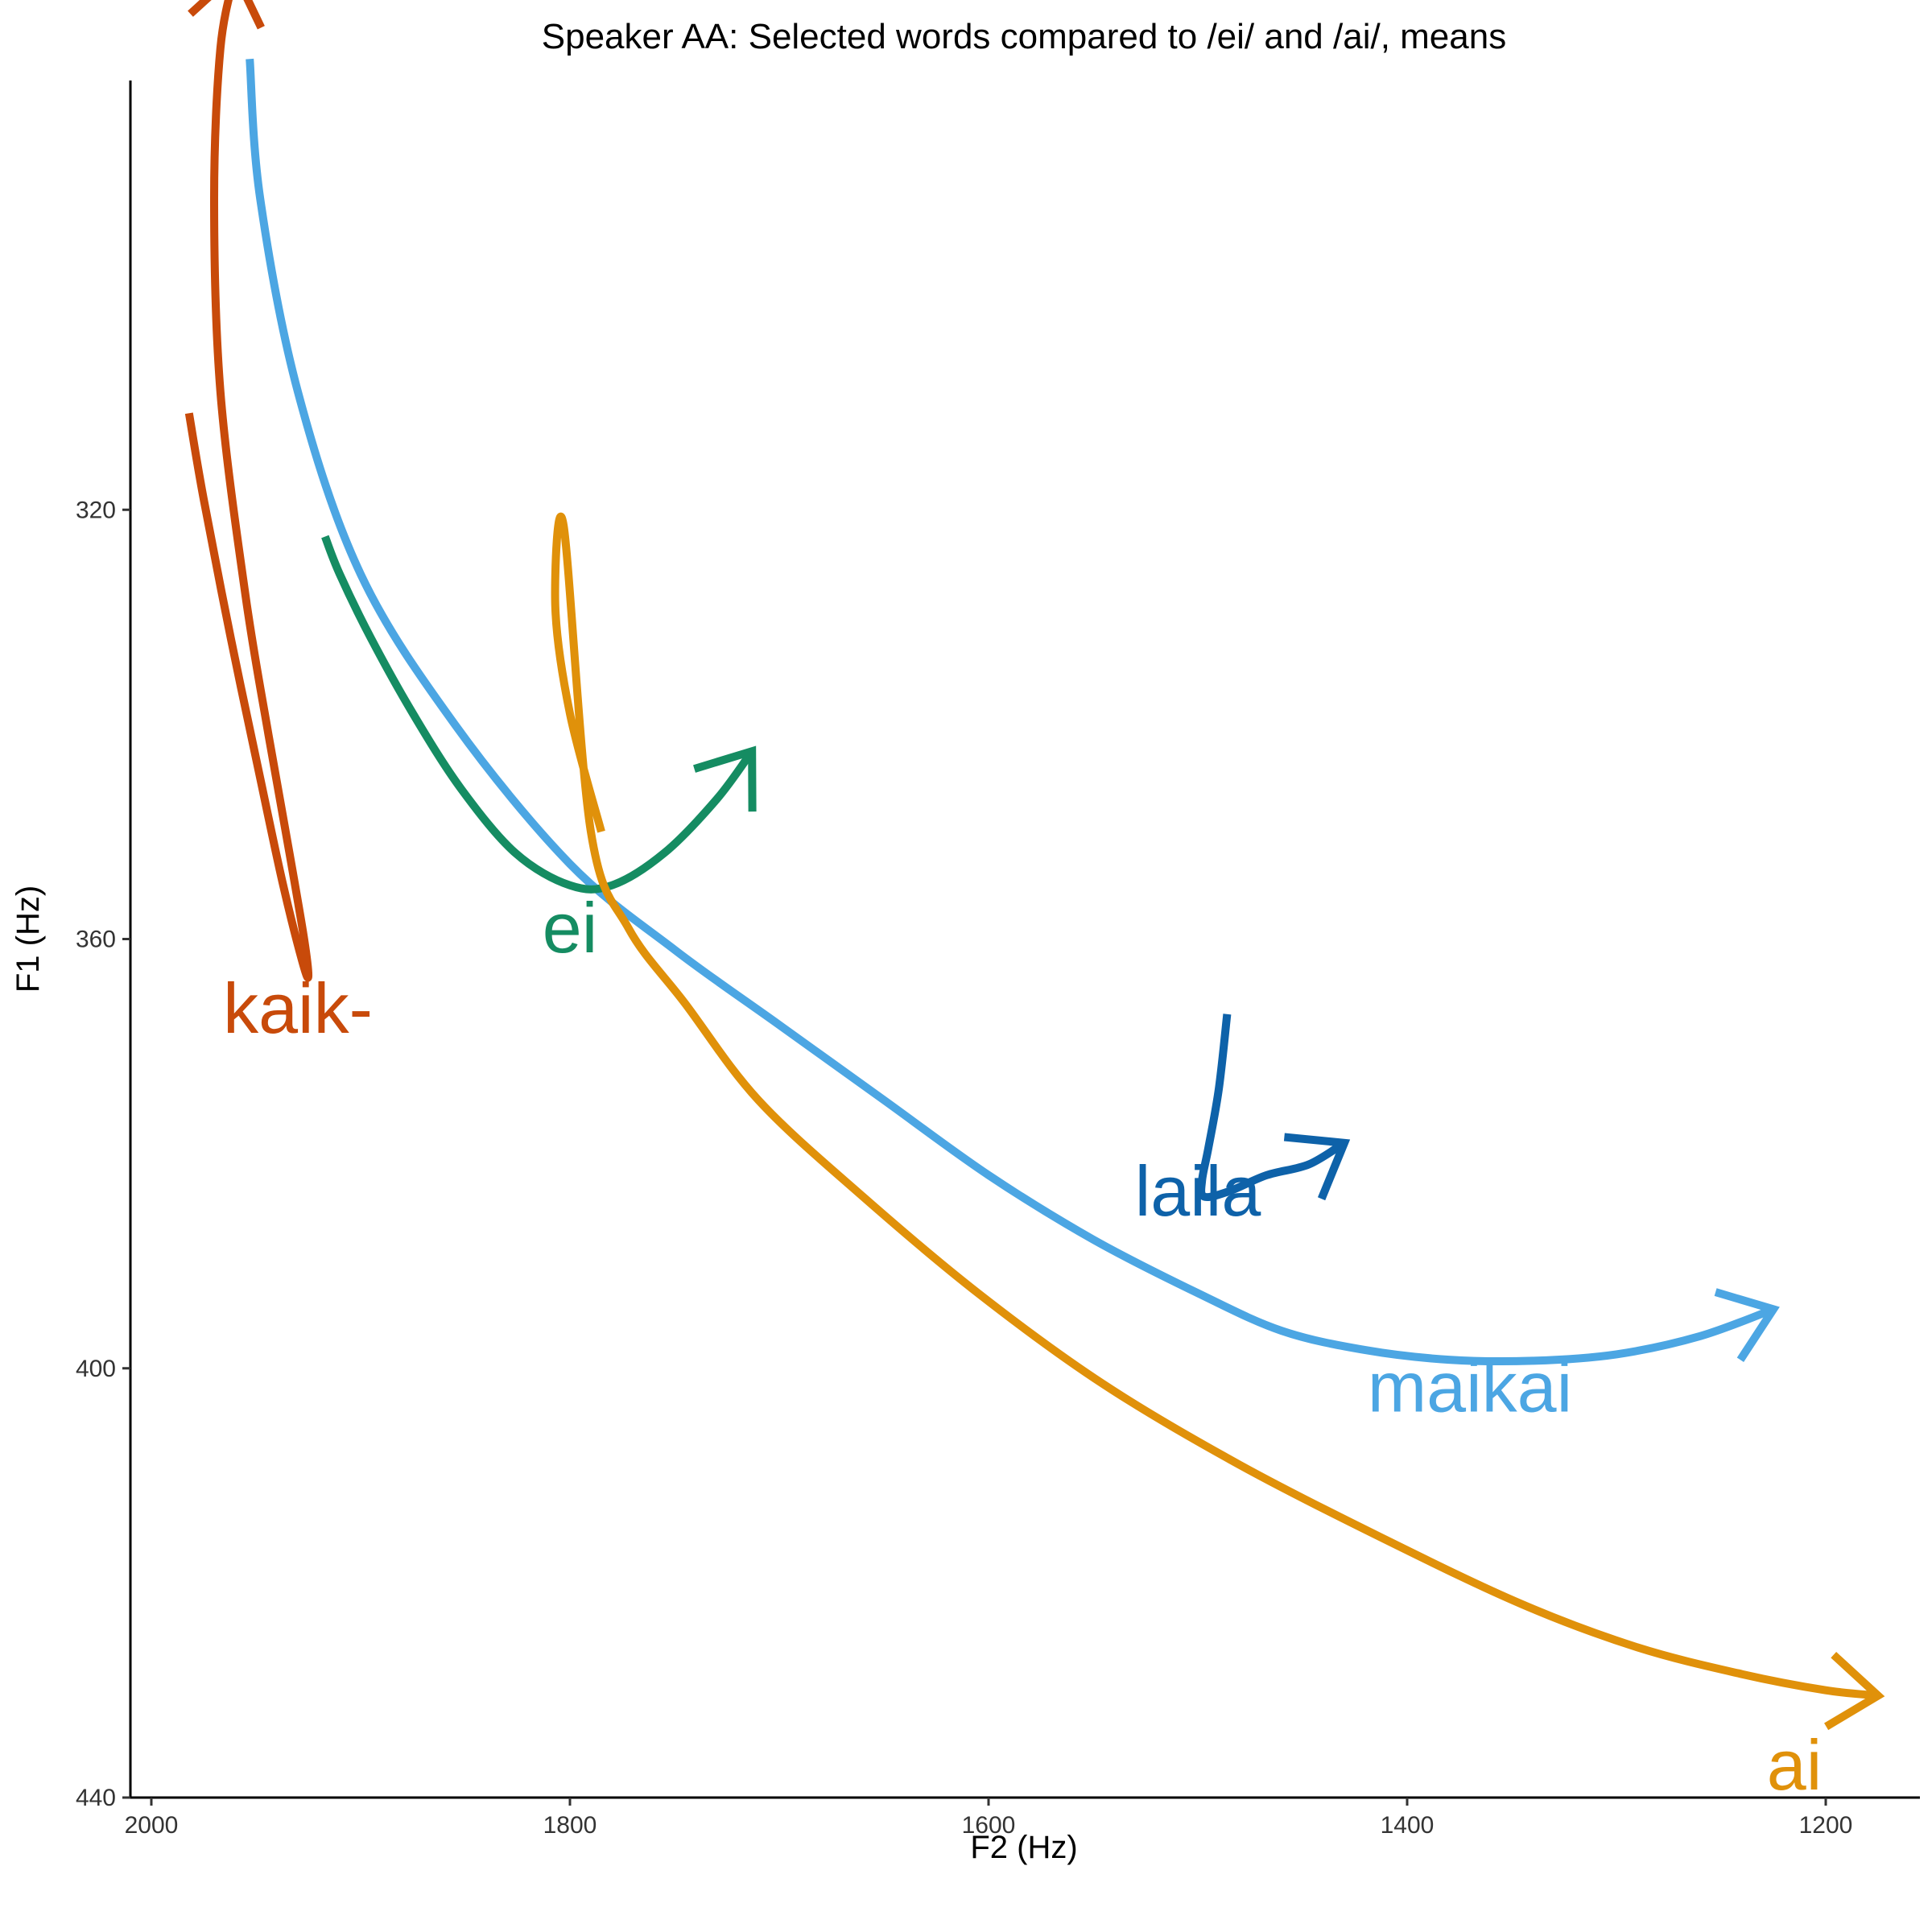  What do you see at coordinates (1022, 1817) in the screenshot?
I see `x-axis: 2000 1800 1600 1400 1200` at bounding box center [1022, 1817].